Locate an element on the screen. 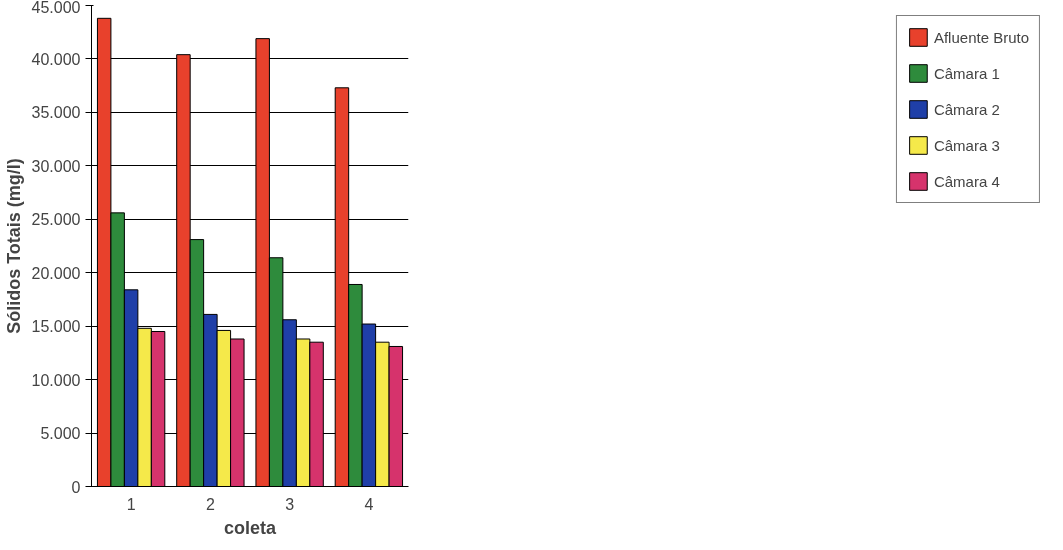  x-tick-label: 1 is located at coordinates (131, 504).